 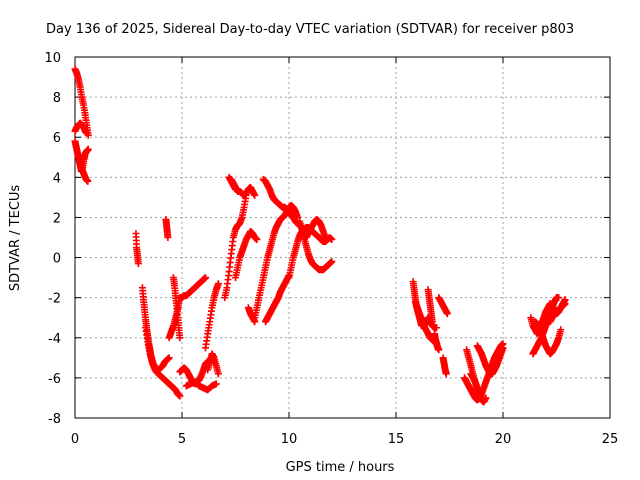 I want to click on y-tick-label: 10, so click(x=52, y=58).